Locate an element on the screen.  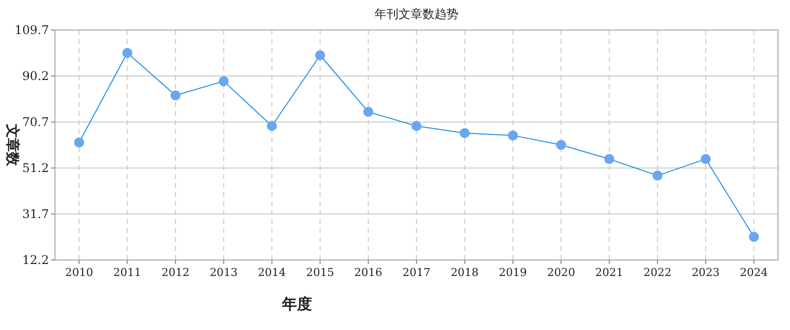
x-tick-label: 2023 is located at coordinates (706, 272).